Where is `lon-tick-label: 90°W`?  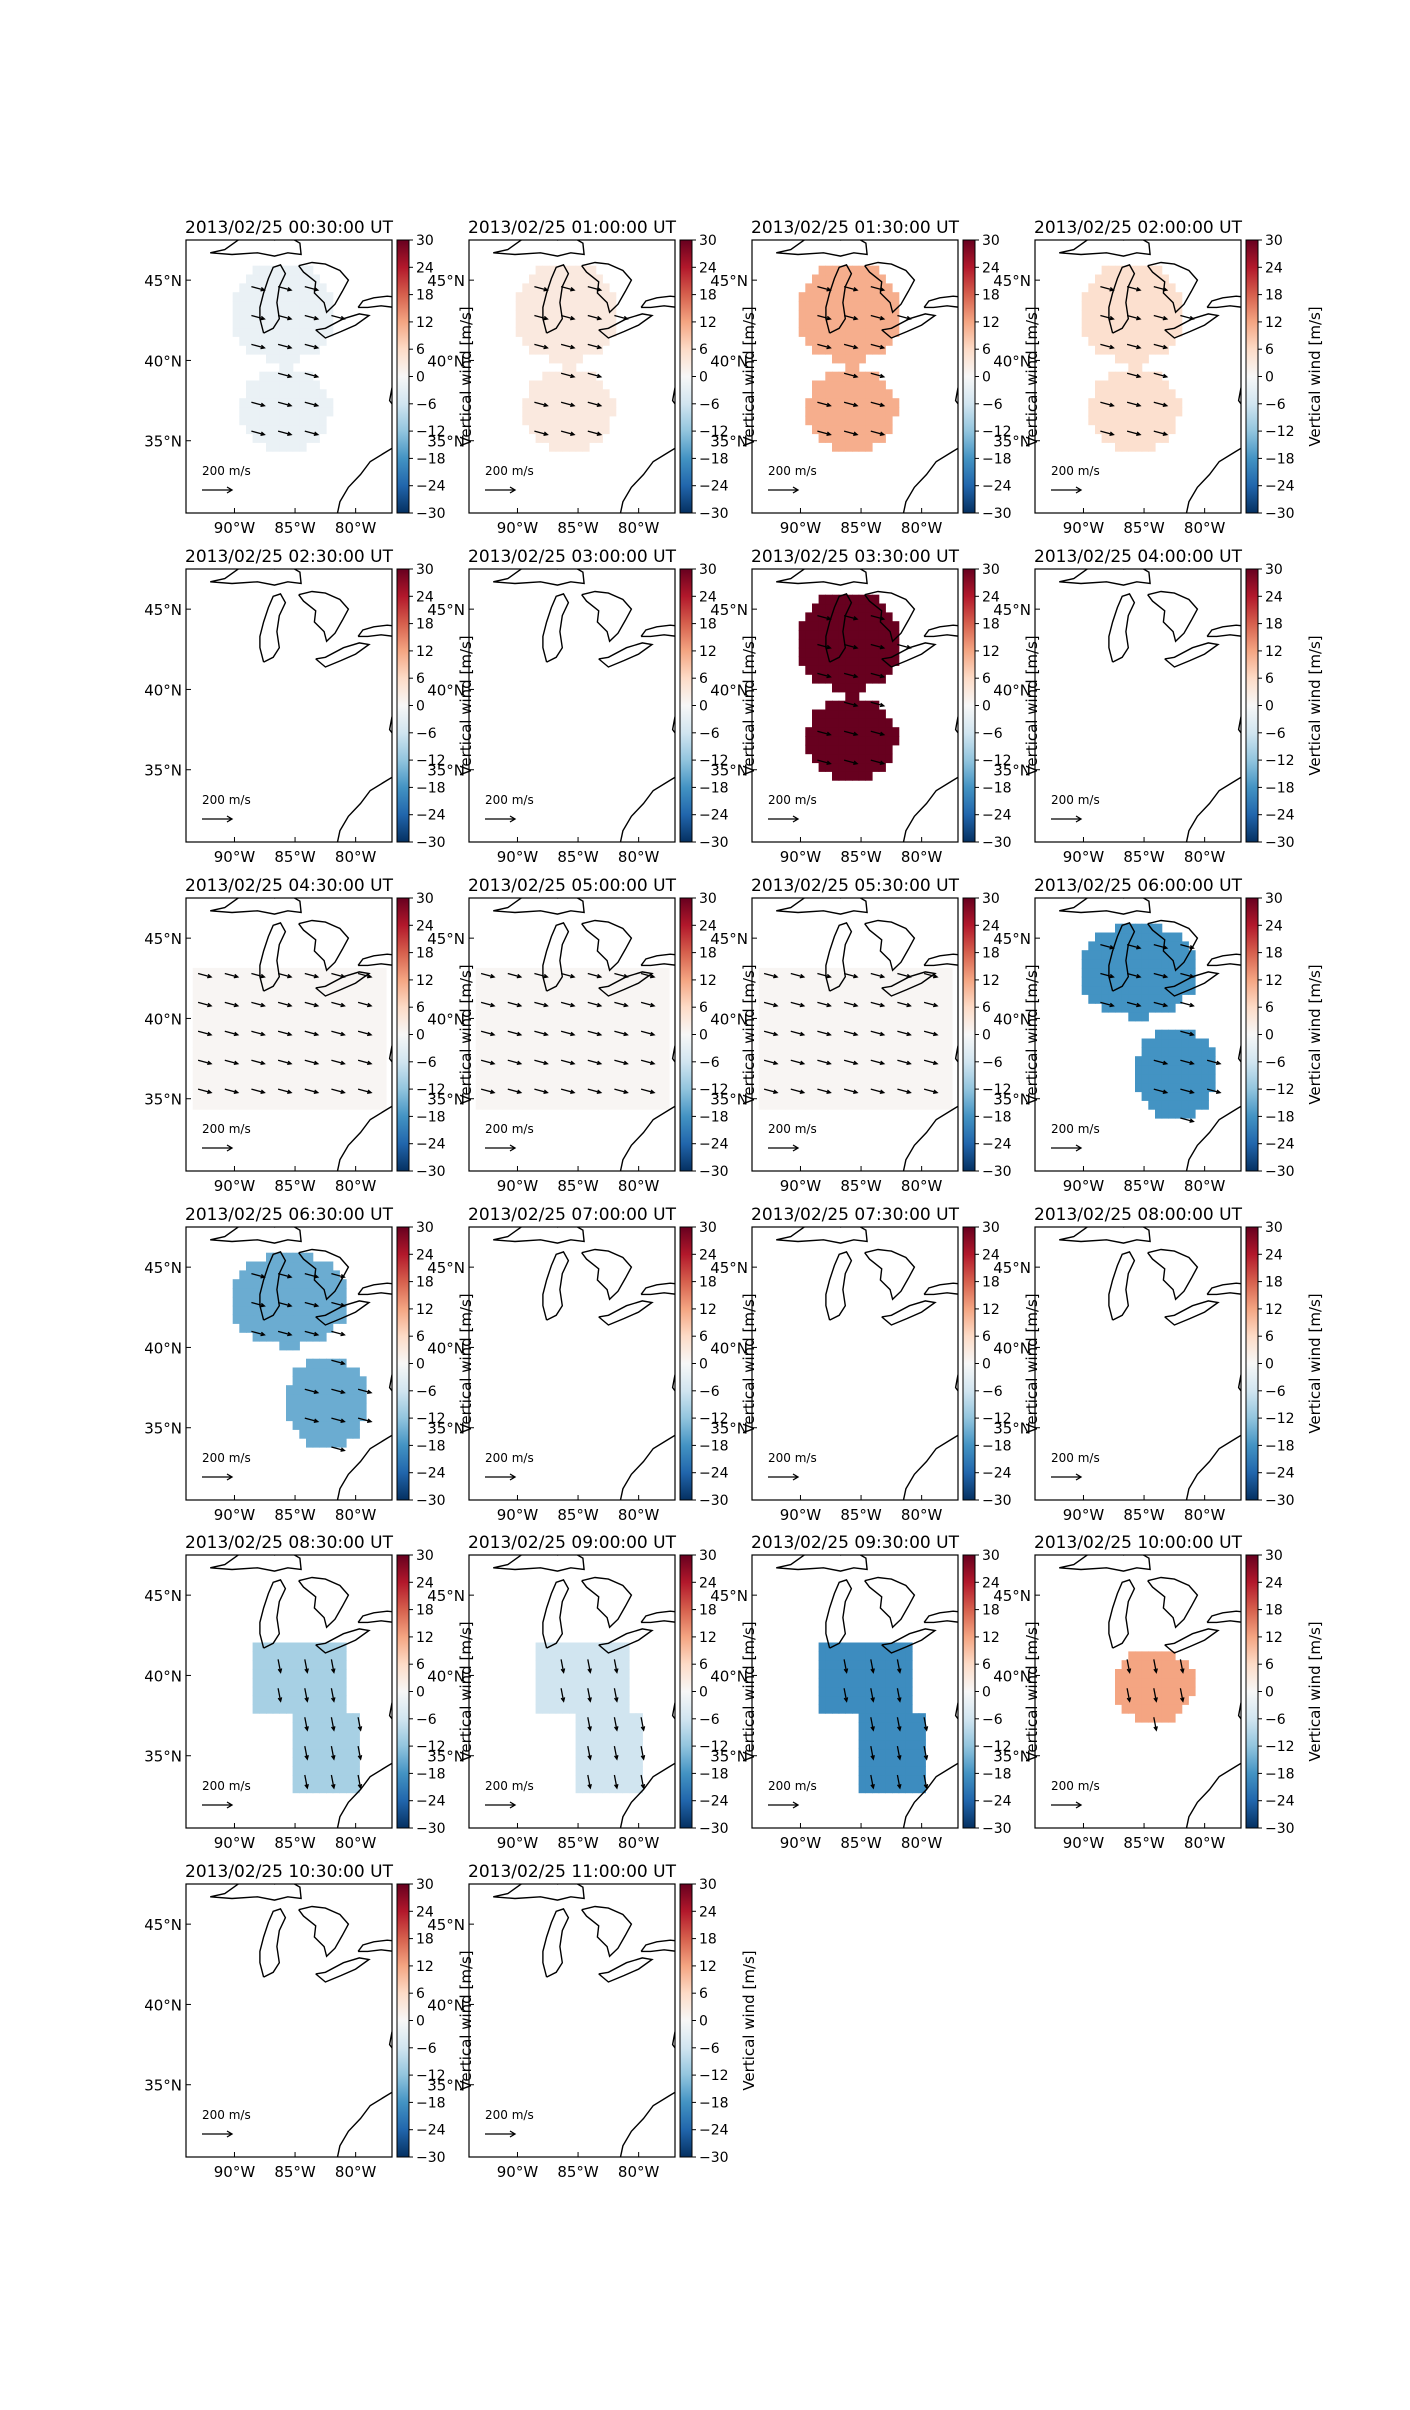
lon-tick-label: 90°W is located at coordinates (518, 1843).